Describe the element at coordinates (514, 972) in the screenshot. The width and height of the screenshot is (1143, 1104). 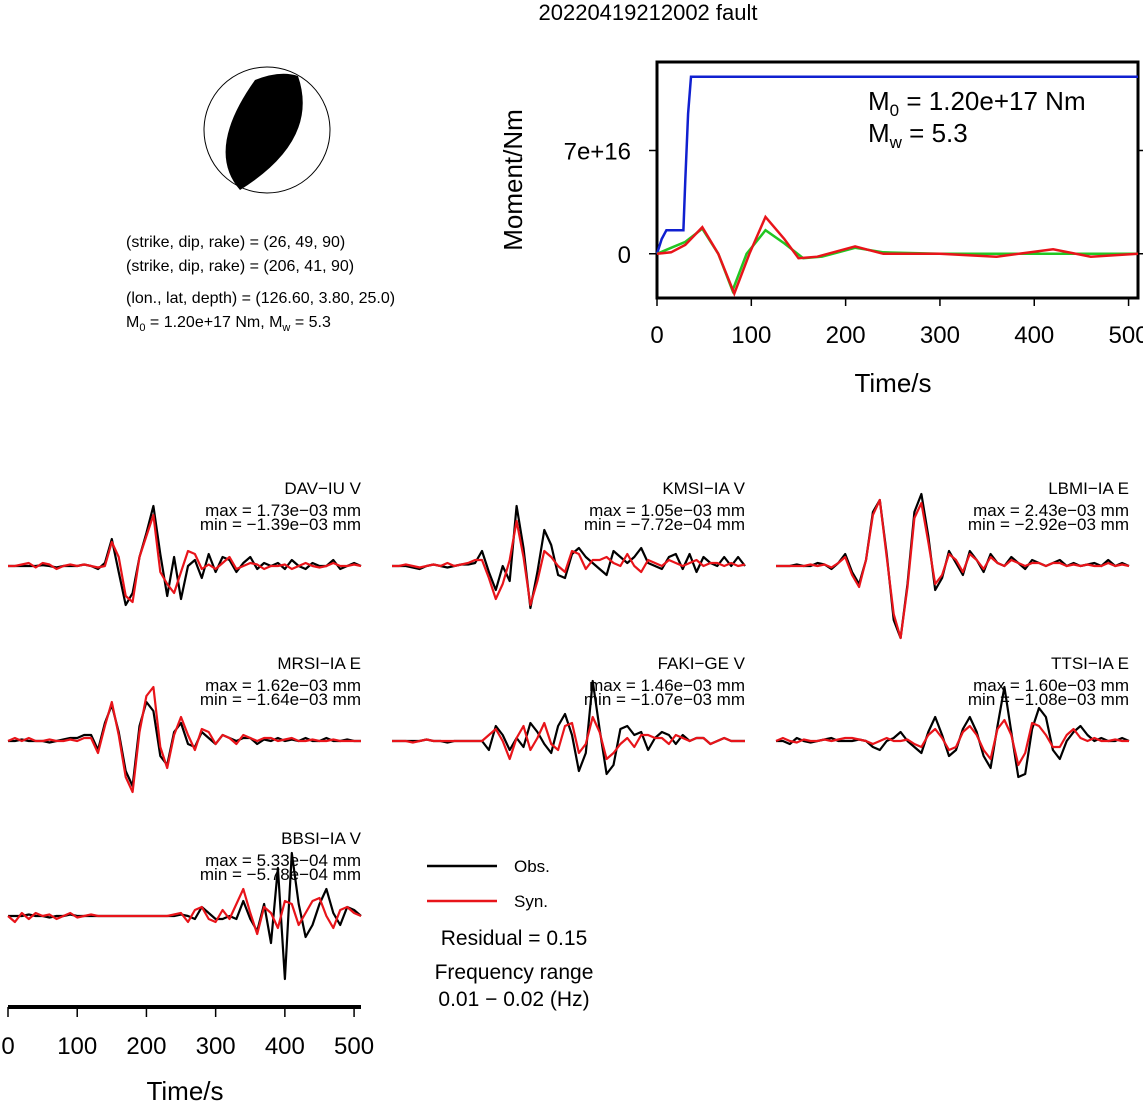
I see `frequency-range-label: Frequency range` at that location.